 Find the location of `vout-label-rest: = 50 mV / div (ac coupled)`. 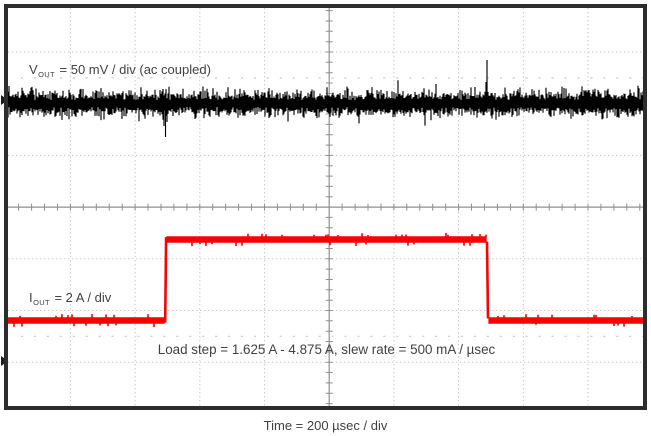

vout-label-rest: = 50 mV / div (ac coupled) is located at coordinates (133, 69).